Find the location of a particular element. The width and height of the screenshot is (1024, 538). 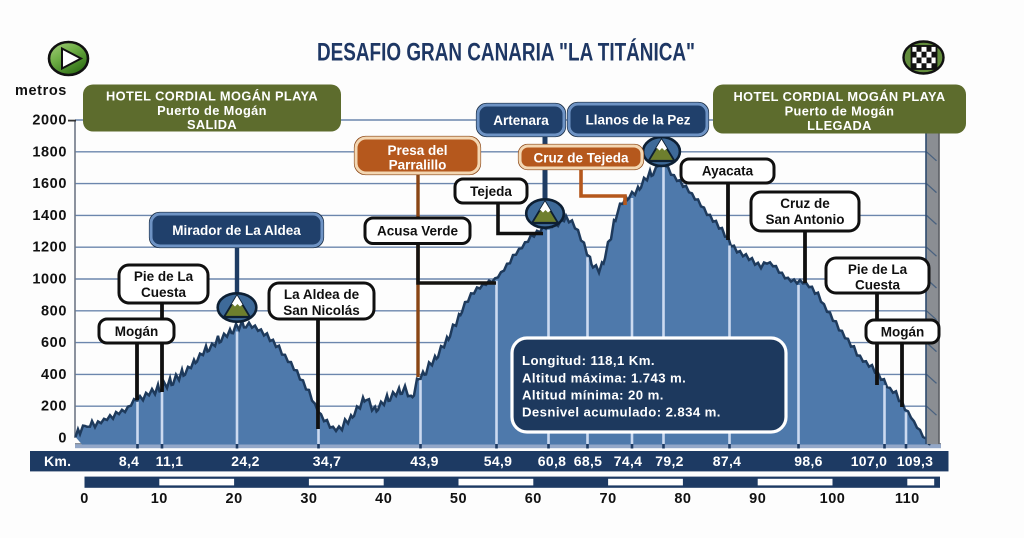

svg-text: 1800 is located at coordinates (49, 152).